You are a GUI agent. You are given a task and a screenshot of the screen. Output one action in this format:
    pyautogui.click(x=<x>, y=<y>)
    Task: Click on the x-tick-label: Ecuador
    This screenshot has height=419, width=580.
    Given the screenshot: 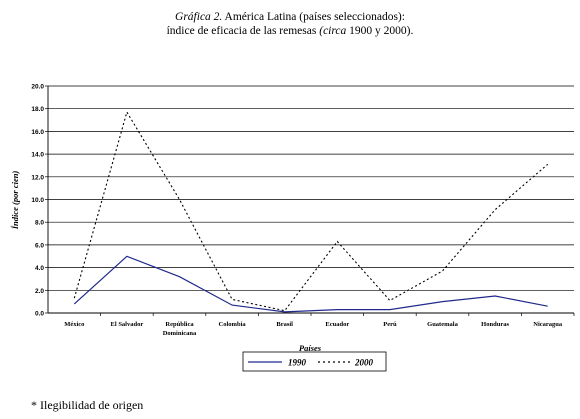 What is the action you would take?
    pyautogui.click(x=337, y=324)
    